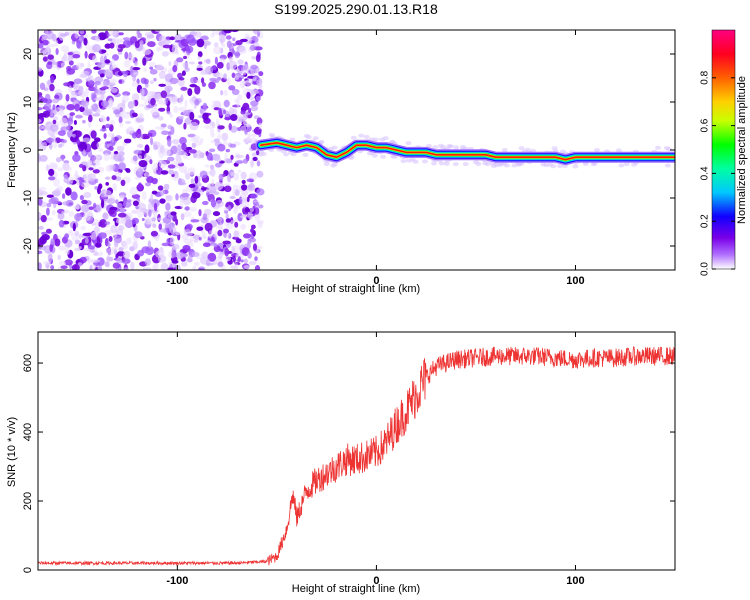 The width and height of the screenshot is (750, 600). Describe the element at coordinates (356, 589) in the screenshot. I see `snr-x-label: Height of straight line (km)` at that location.